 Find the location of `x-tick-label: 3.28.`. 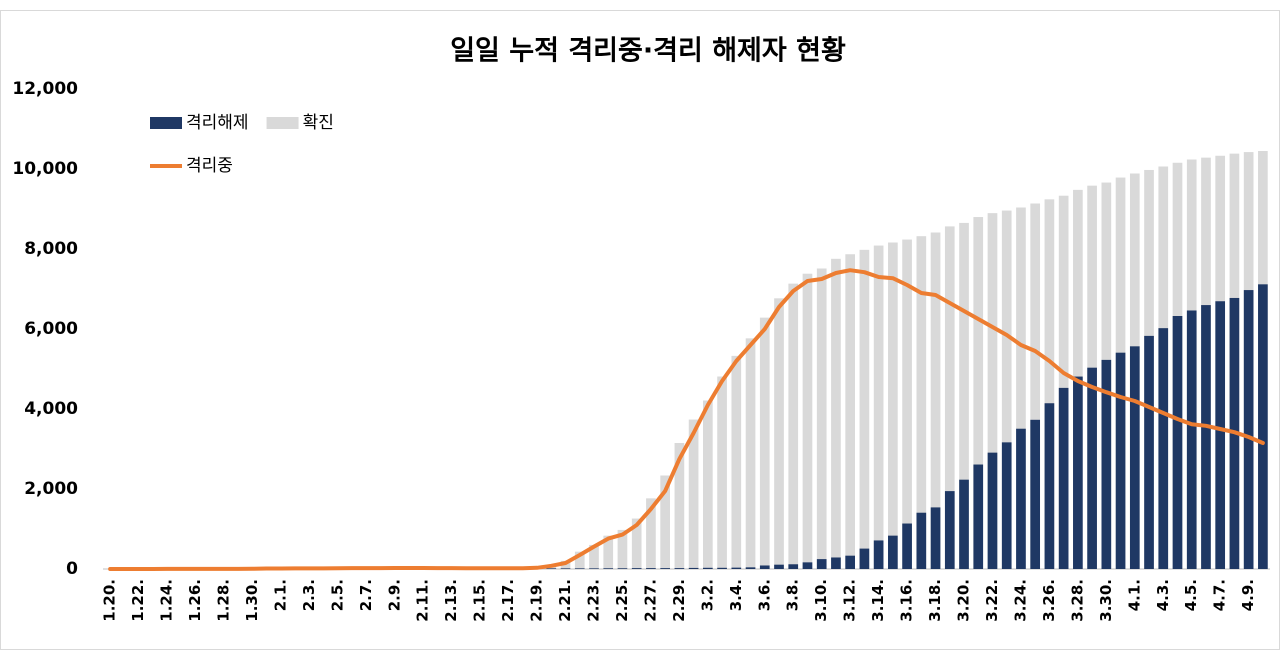

x-tick-label: 3.28. is located at coordinates (1077, 600).